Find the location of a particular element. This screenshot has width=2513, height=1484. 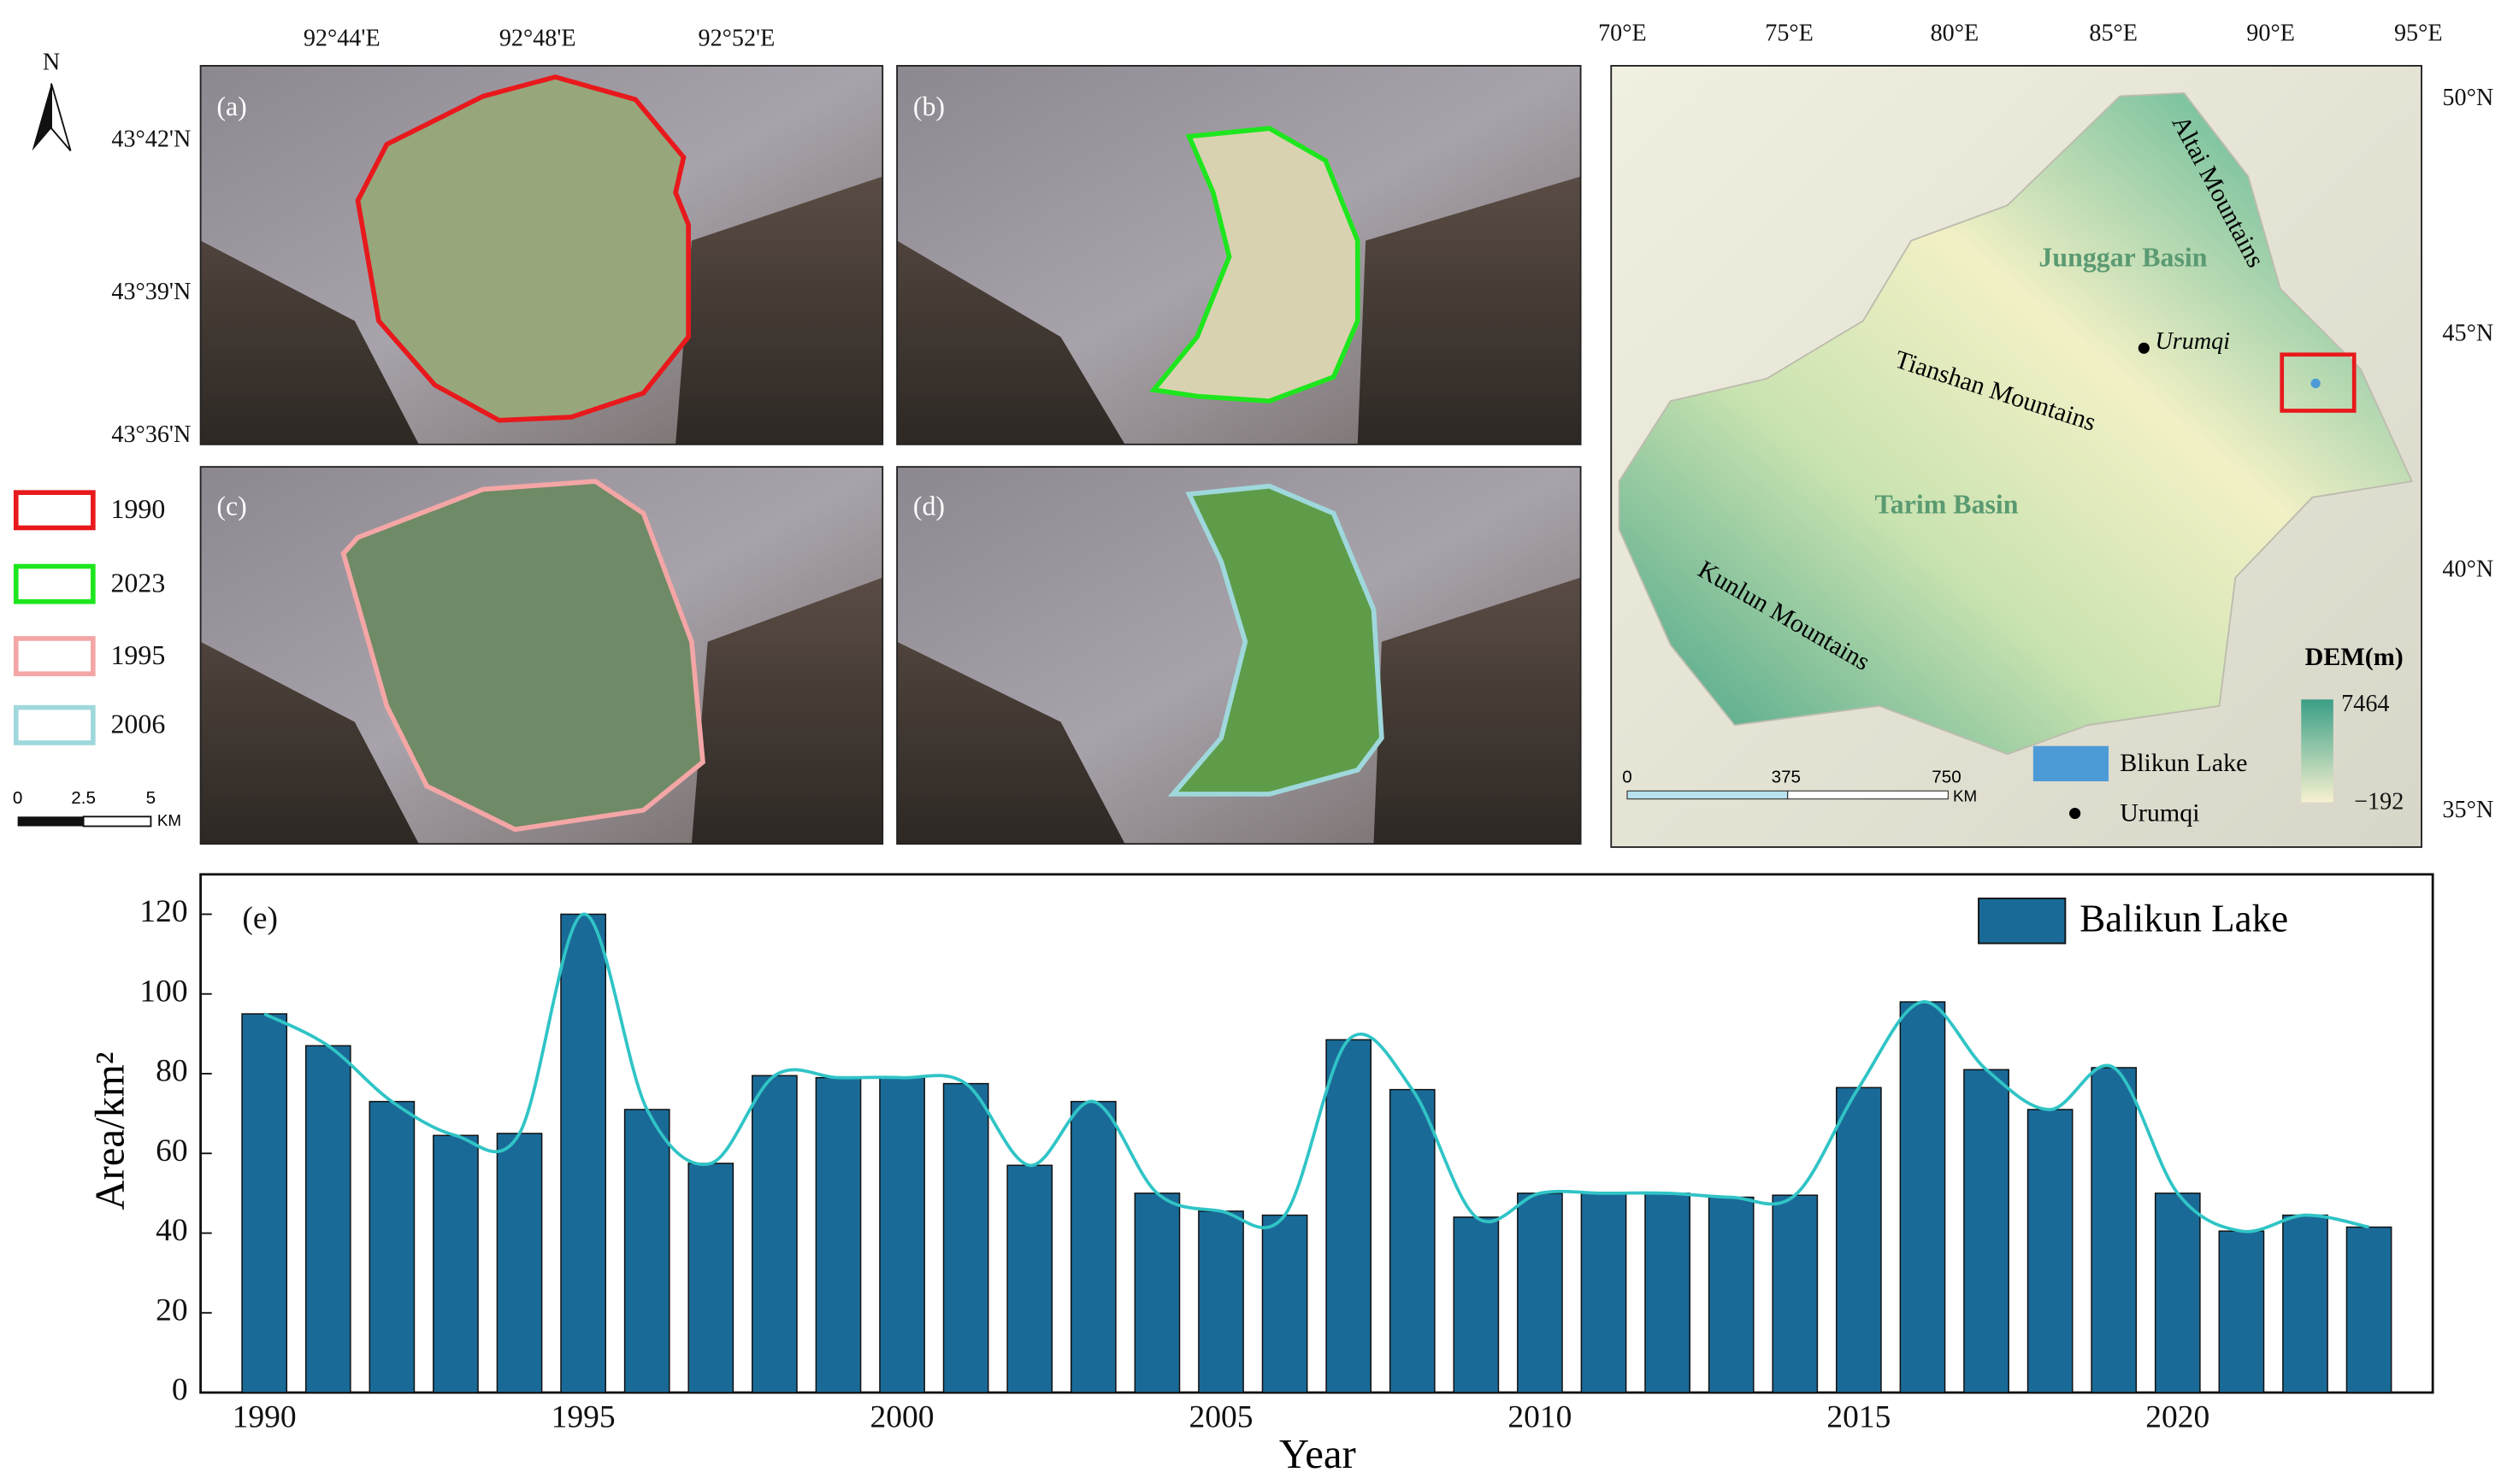

lon-label: 75°E is located at coordinates (1789, 34).